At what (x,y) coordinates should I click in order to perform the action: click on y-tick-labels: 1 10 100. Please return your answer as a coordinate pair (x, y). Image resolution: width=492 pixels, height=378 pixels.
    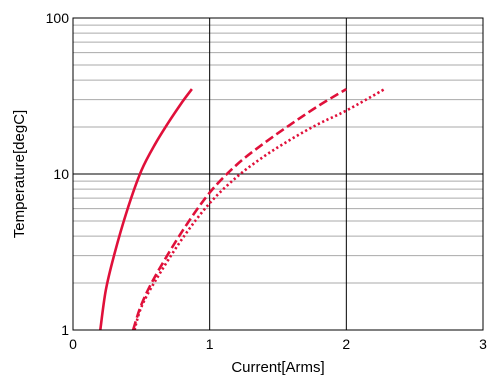
    Looking at the image, I should click on (58, 174).